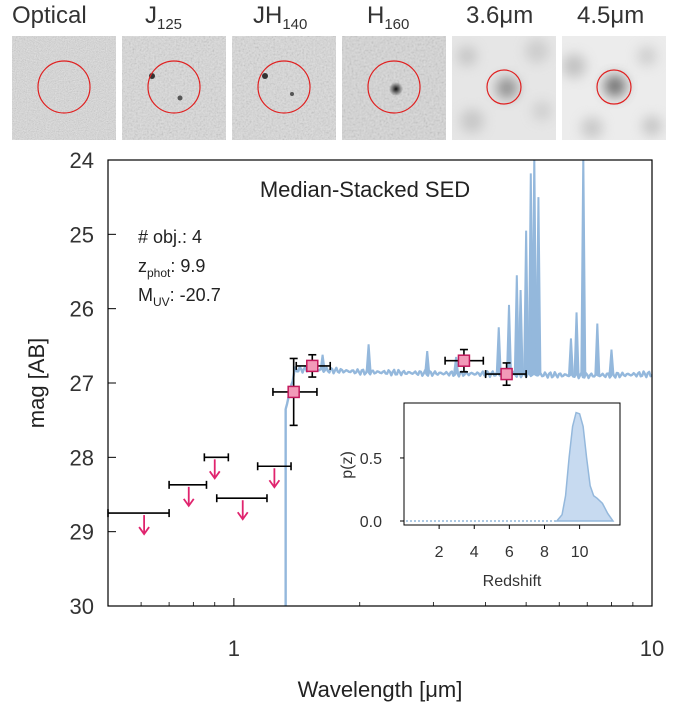 The width and height of the screenshot is (694, 706). I want to click on y-tick-label: 26, so click(82, 309).